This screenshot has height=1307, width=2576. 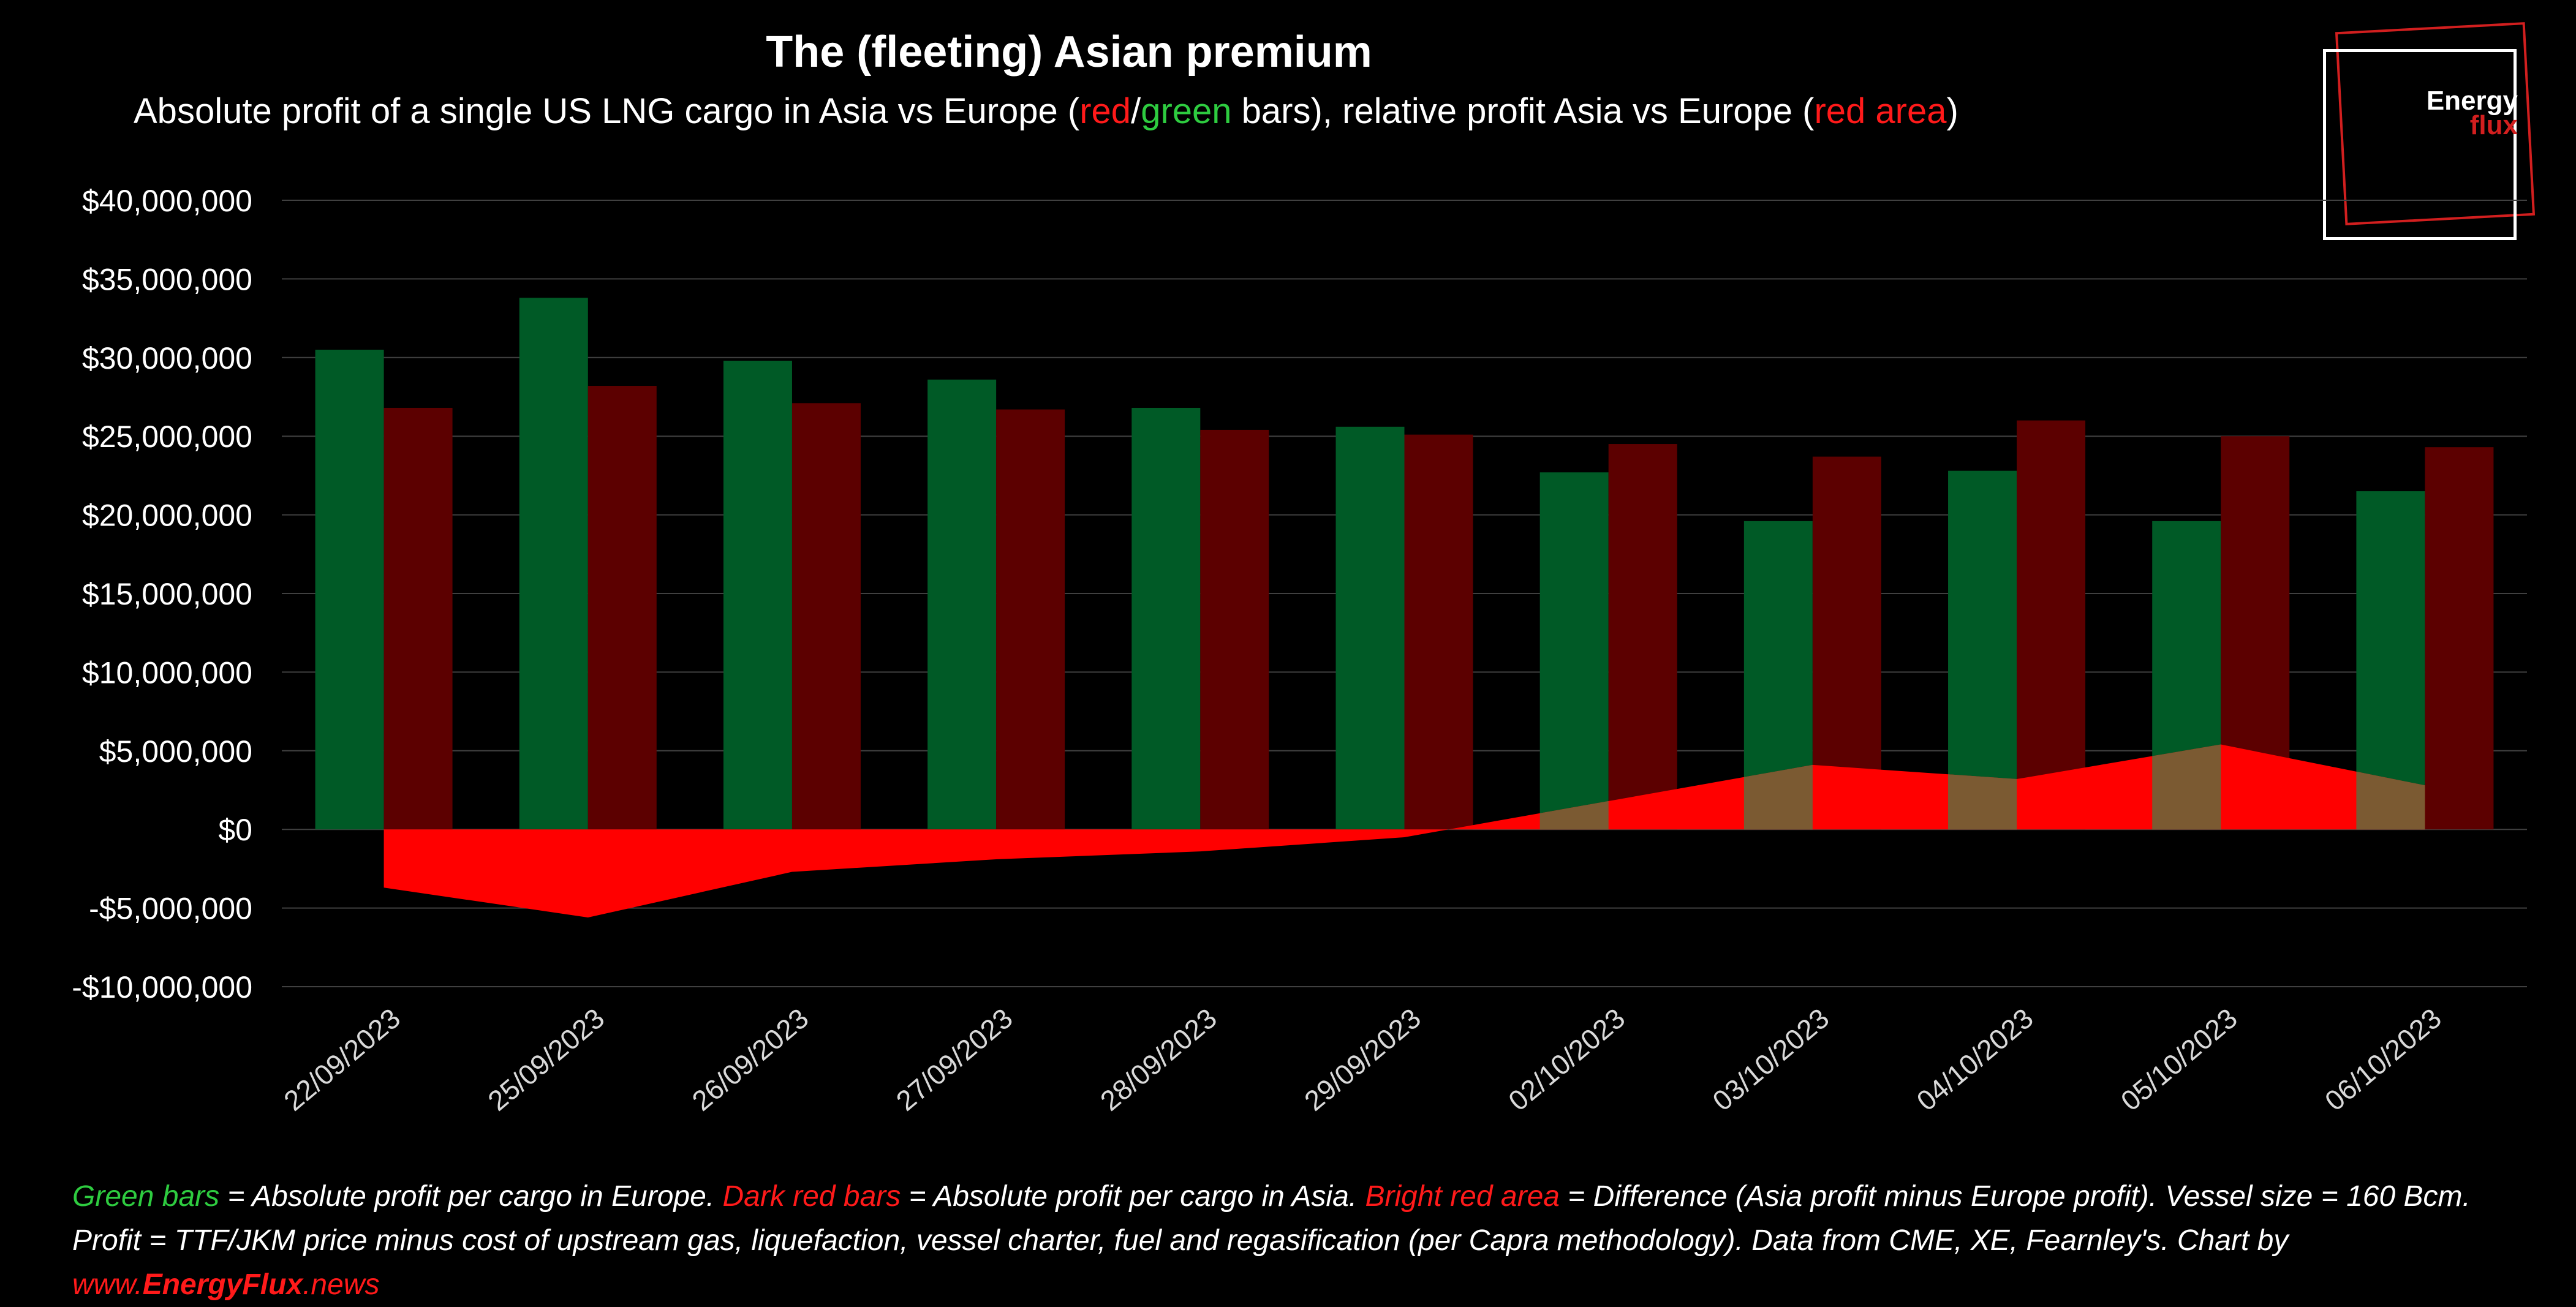 What do you see at coordinates (1462, 1196) in the screenshot?
I see `footnote-brightred-label: Bright red area` at bounding box center [1462, 1196].